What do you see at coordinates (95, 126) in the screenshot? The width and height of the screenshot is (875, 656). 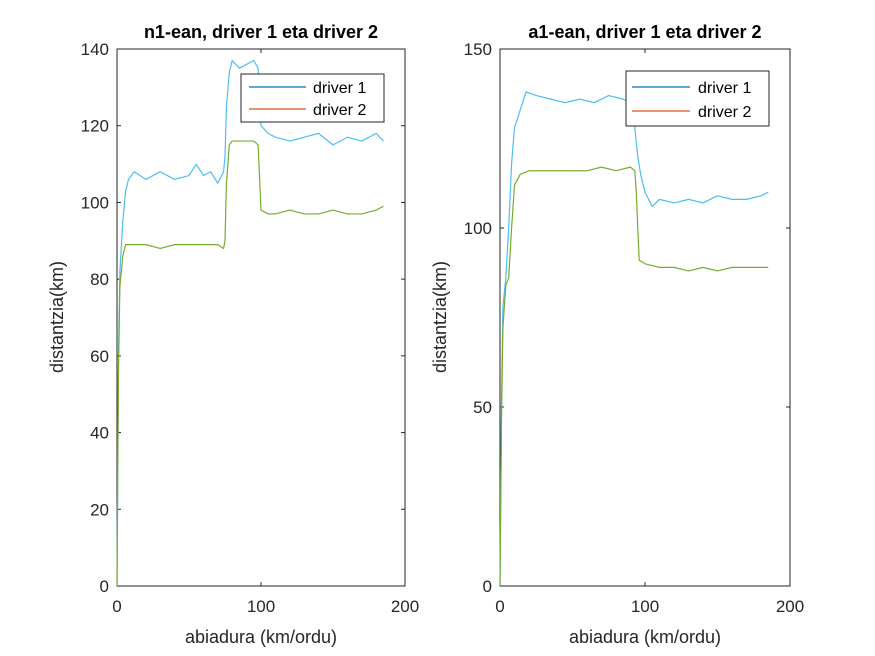 I see `y-tick-label: 120` at bounding box center [95, 126].